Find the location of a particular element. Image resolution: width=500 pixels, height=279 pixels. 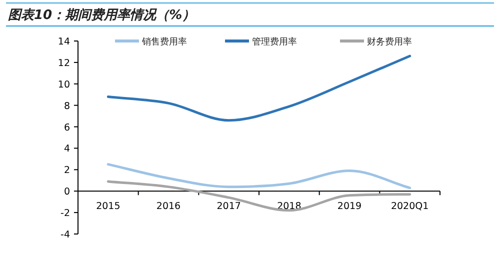

y-tick-label: 4 is located at coordinates (67, 149).